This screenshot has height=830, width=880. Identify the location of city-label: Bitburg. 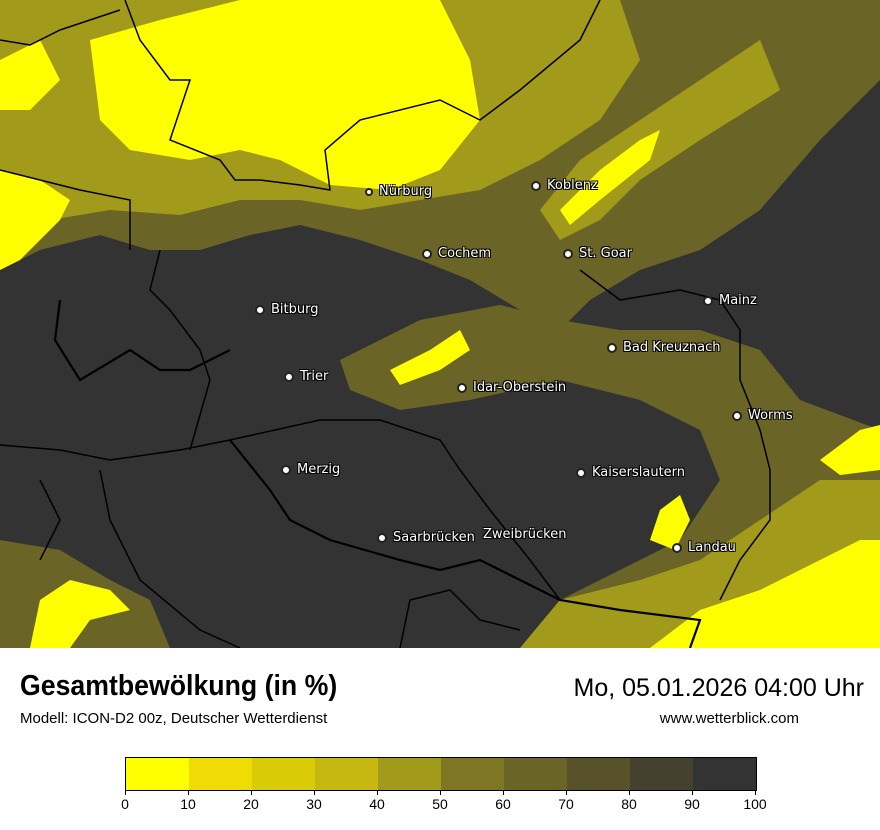
(295, 309).